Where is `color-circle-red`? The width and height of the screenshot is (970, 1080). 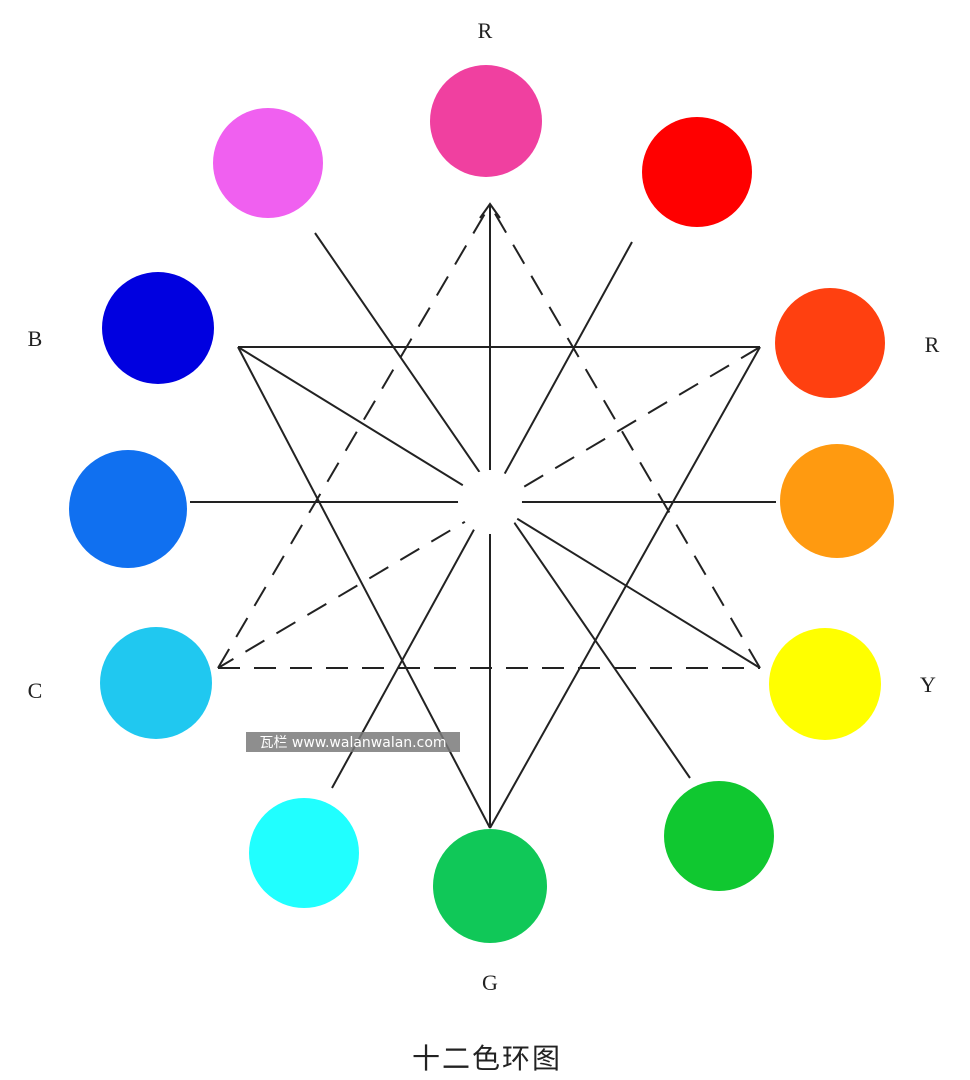 color-circle-red is located at coordinates (697, 172).